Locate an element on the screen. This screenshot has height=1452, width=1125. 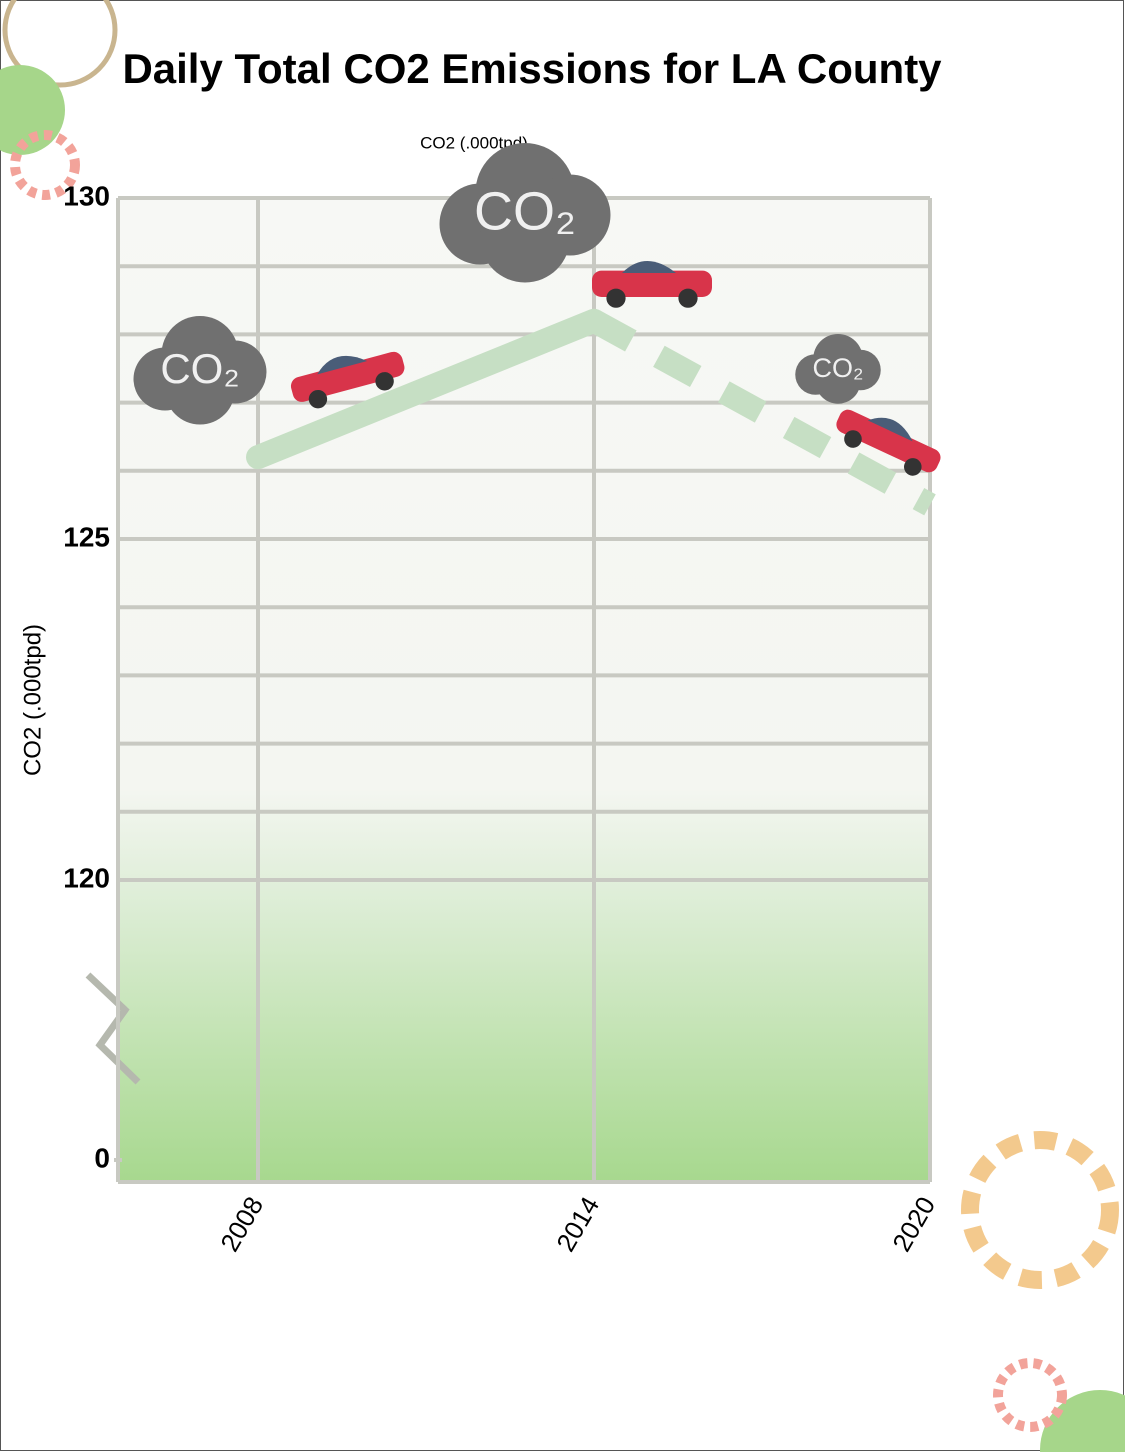
subtitle: CO2 (.000tpd) is located at coordinates (474, 142).